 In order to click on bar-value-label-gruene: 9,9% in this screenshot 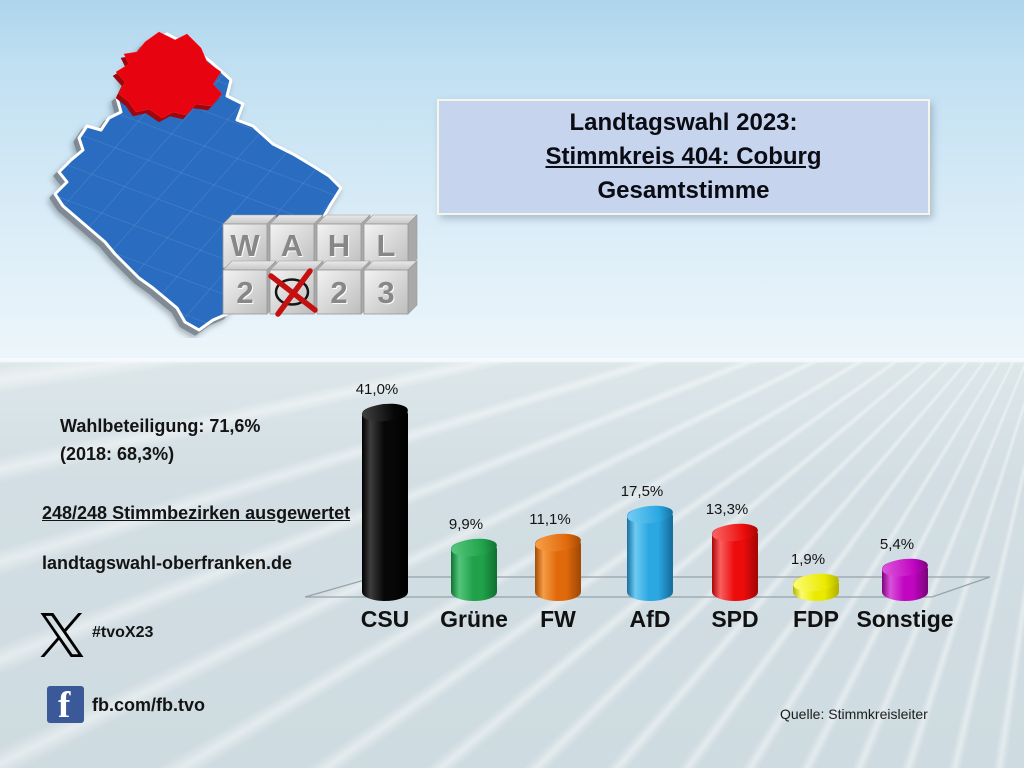, I will do `click(466, 524)`.